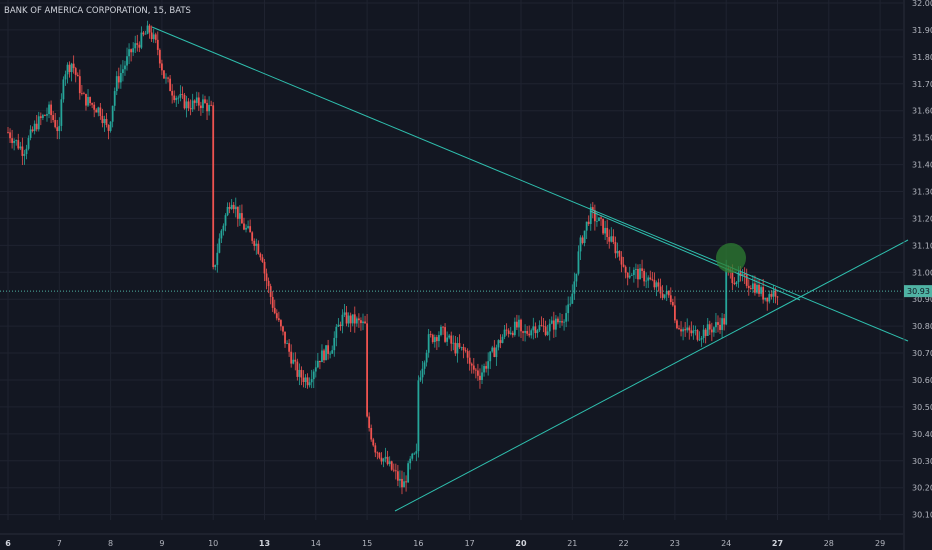 The height and width of the screenshot is (550, 932). I want to click on price-tick: 31.40, so click(922, 165).